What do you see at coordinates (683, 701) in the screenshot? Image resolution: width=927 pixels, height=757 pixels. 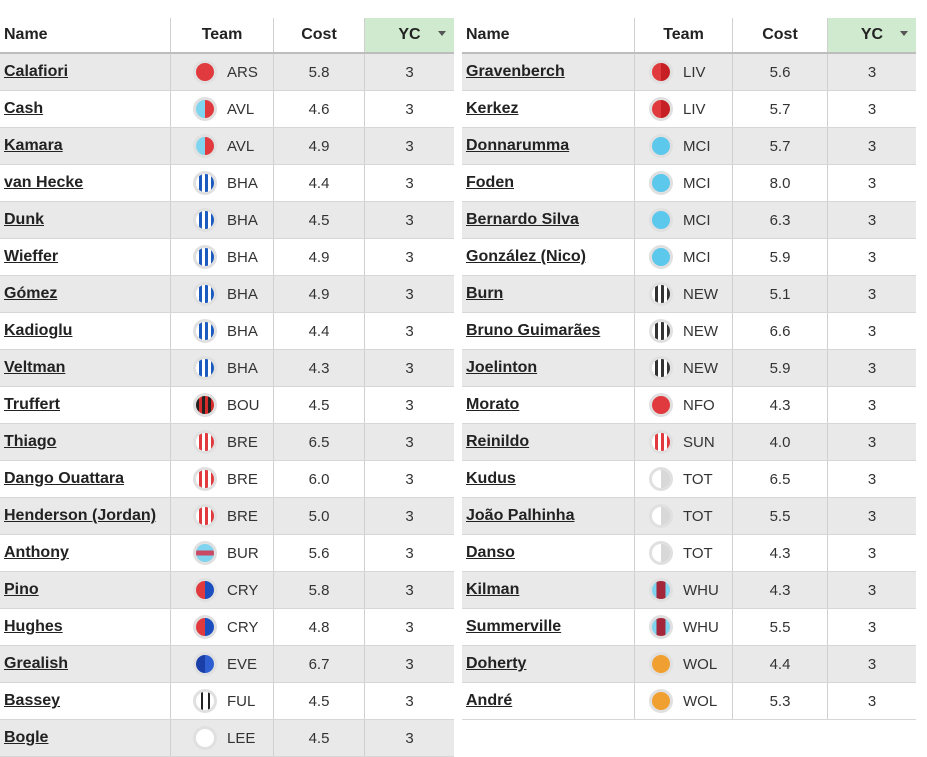 I see `team-cell: WOL` at bounding box center [683, 701].